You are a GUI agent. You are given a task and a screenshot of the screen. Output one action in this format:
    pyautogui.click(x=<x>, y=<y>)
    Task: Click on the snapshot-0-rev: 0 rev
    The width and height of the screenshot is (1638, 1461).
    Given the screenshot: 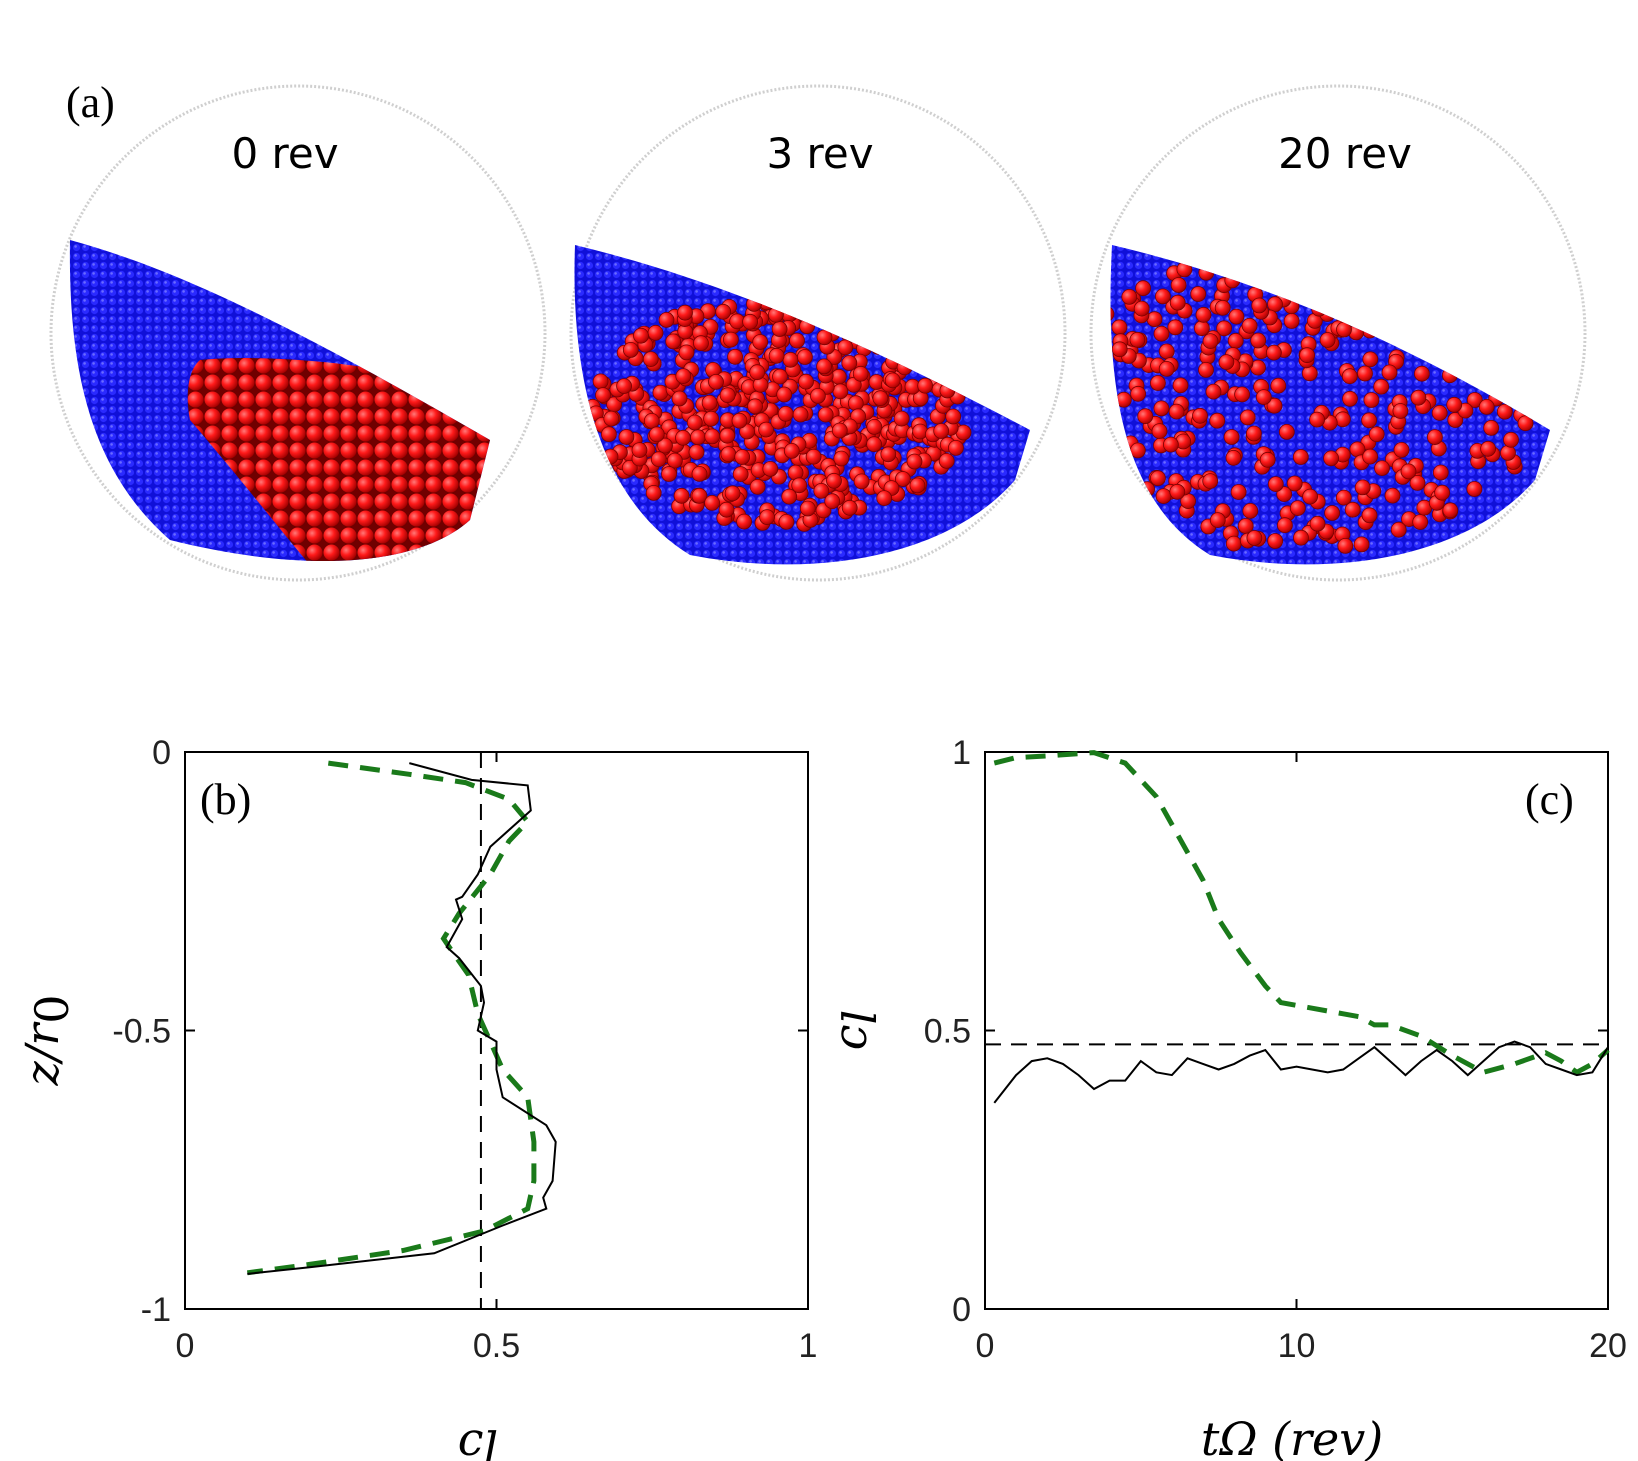 What is the action you would take?
    pyautogui.click(x=298, y=333)
    